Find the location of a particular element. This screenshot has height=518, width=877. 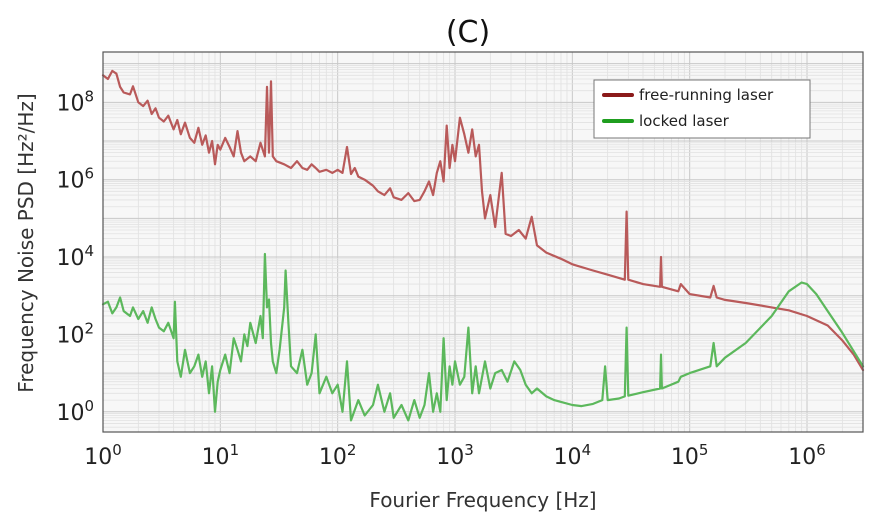

y-axis-title: Frequency Noise PSD [Hz²/Hz] is located at coordinates (26, 242).